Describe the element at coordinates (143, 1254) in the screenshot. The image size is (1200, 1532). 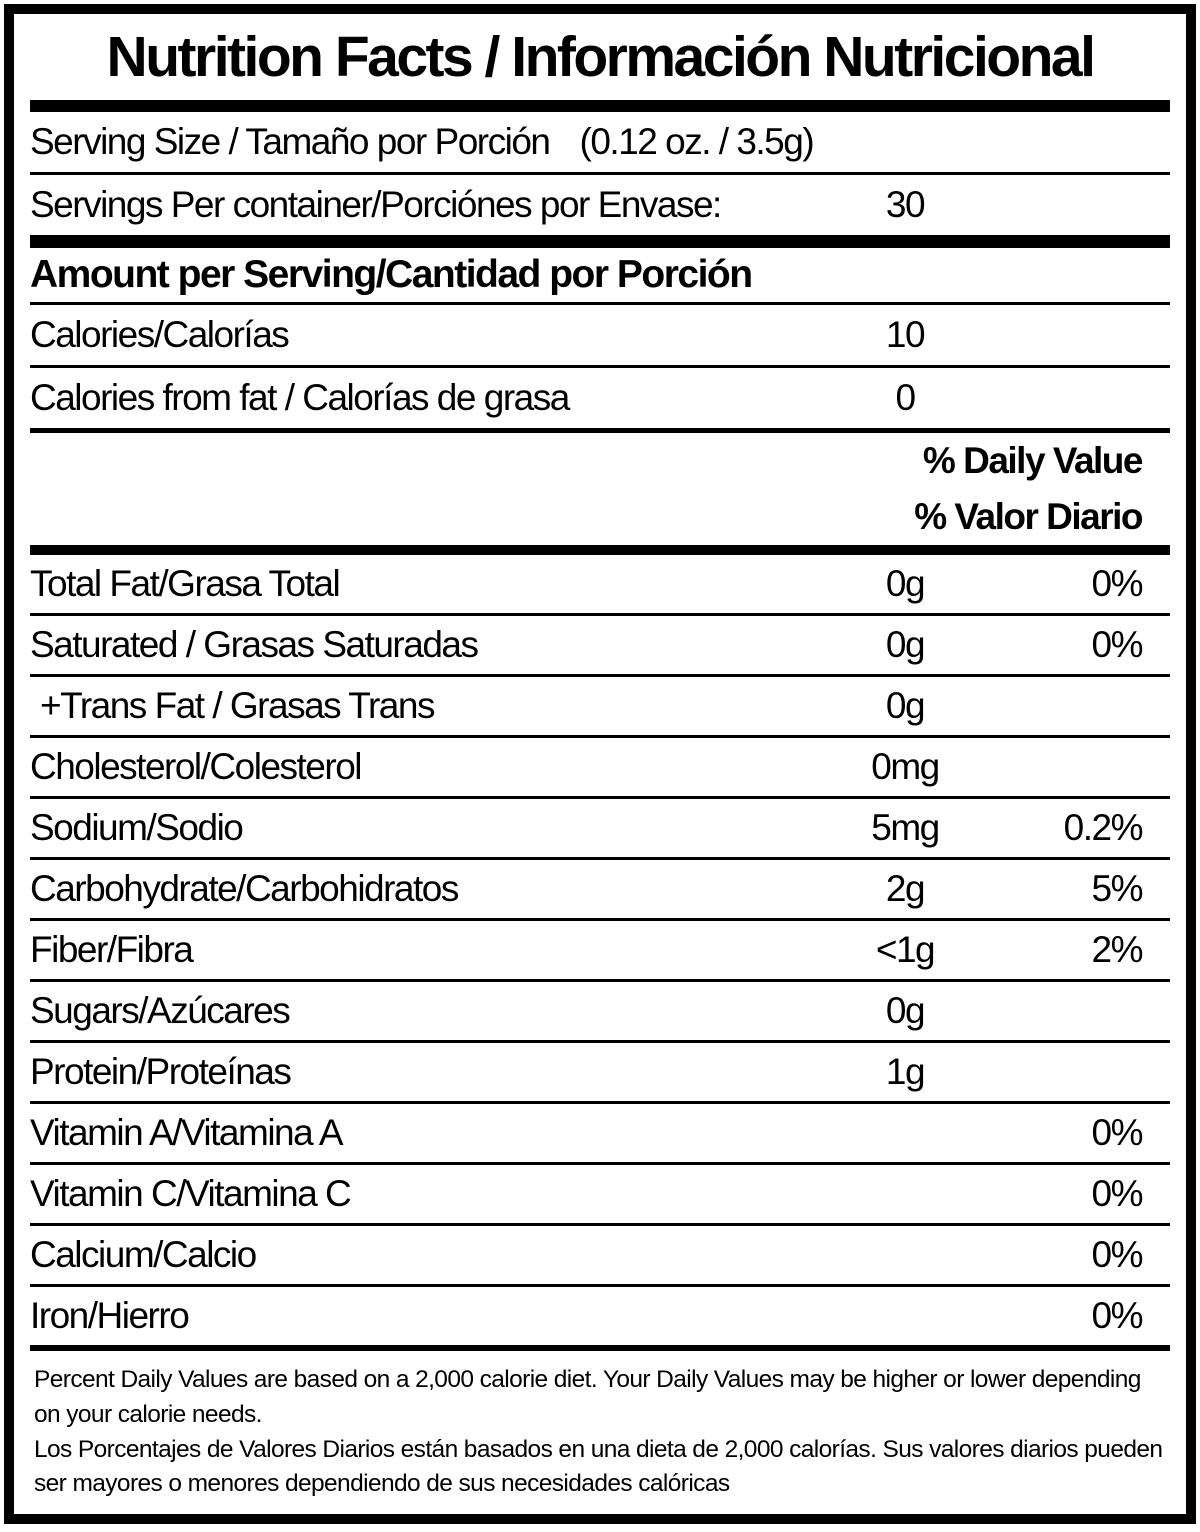
I see `nutrient-label: Calcium/Calcio` at that location.